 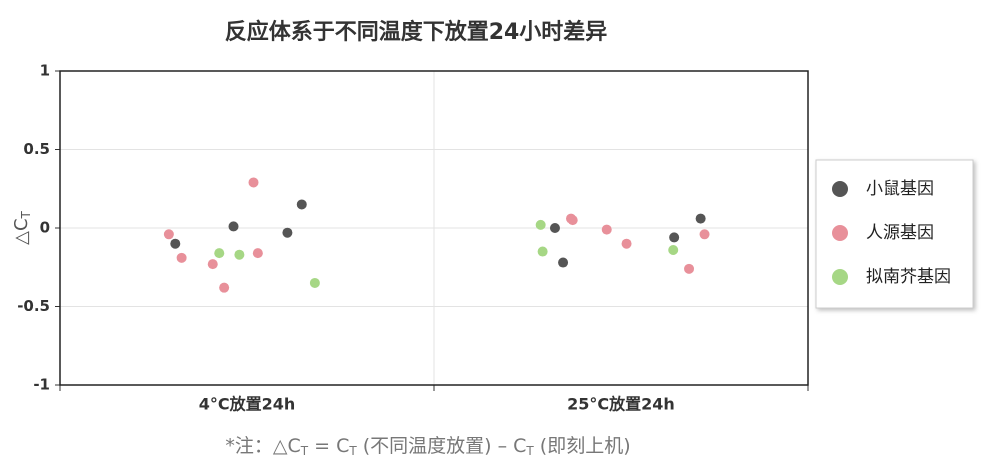 I want to click on y-tick-label: 0.5, so click(x=36, y=149).